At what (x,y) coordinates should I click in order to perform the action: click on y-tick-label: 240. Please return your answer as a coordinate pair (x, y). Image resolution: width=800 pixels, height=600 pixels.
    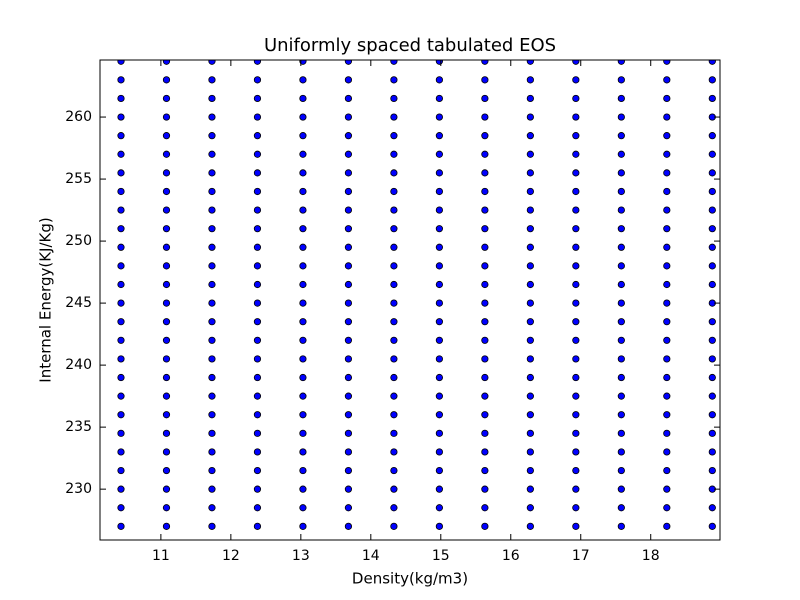
    Looking at the image, I should click on (78, 365).